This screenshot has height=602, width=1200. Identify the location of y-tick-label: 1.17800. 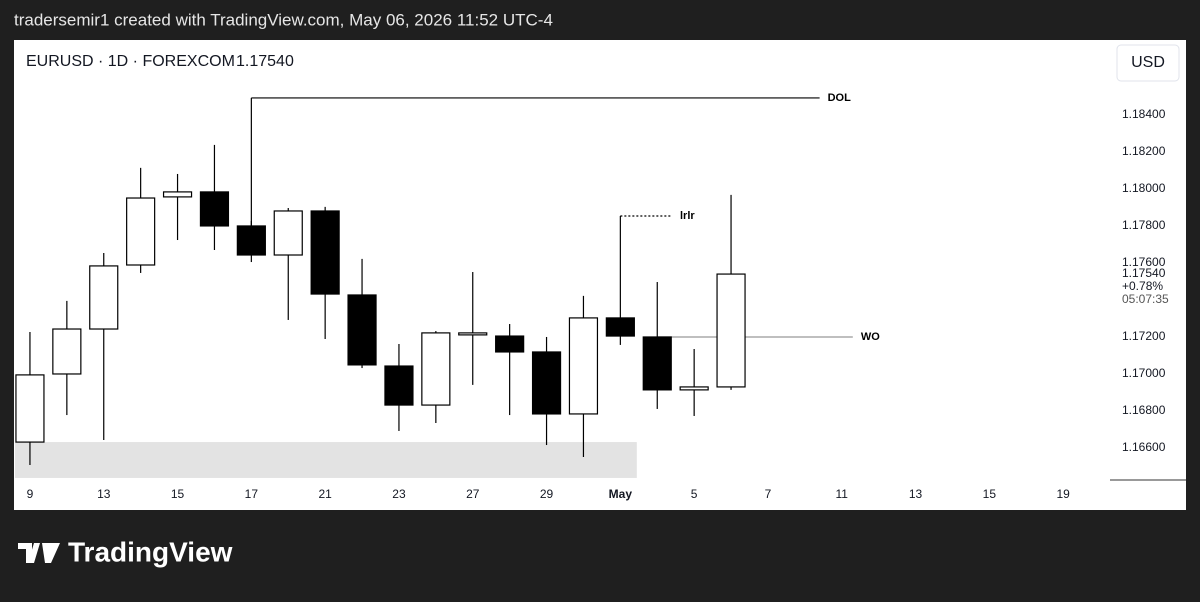
(1144, 225).